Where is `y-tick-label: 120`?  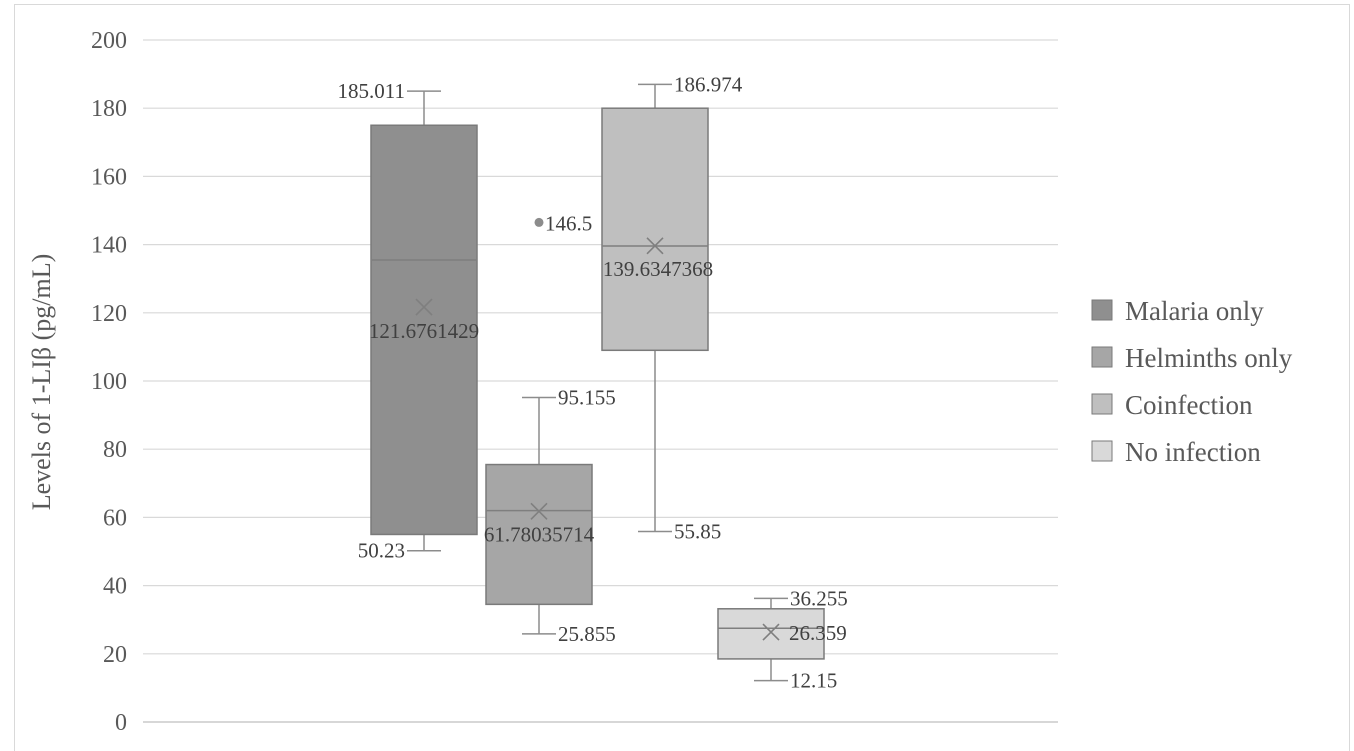 y-tick-label: 120 is located at coordinates (109, 314).